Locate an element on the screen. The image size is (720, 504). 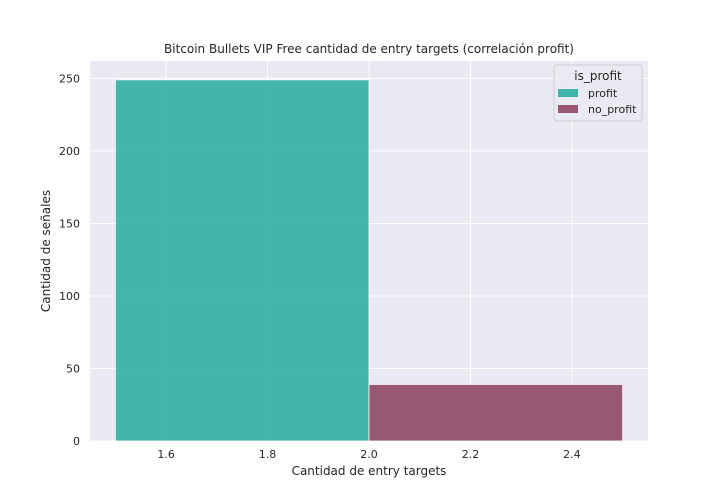
y-axis-label: Cantidad de señales is located at coordinates (46, 251).